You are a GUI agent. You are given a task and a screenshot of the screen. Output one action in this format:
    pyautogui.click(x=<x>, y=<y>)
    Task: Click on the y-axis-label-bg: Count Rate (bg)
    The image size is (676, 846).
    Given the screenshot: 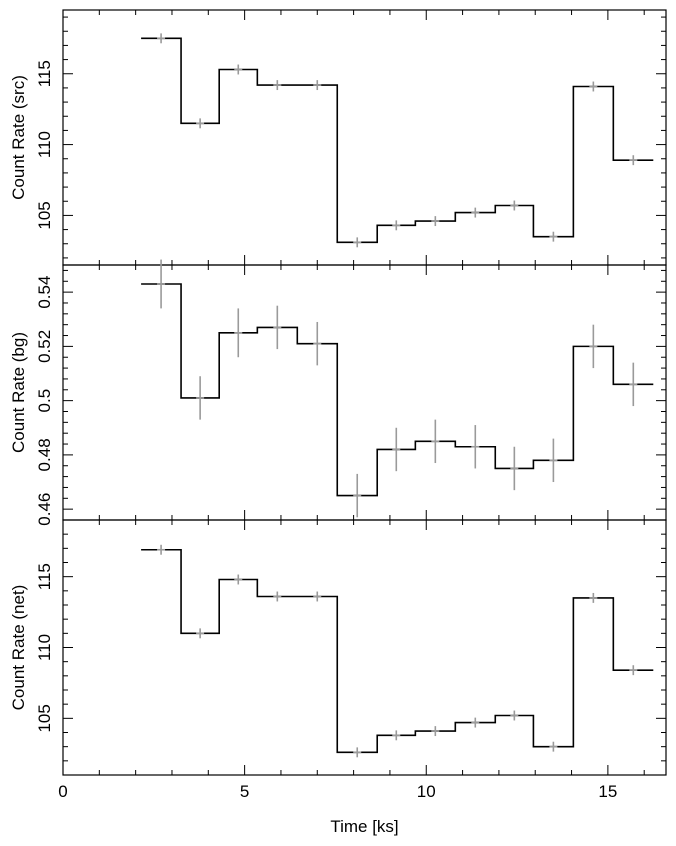 What is the action you would take?
    pyautogui.click(x=18, y=392)
    